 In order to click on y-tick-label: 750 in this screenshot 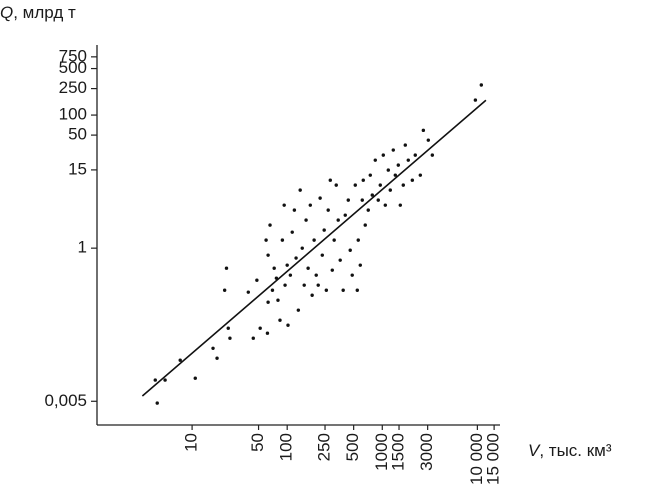, I will do `click(73, 55)`.